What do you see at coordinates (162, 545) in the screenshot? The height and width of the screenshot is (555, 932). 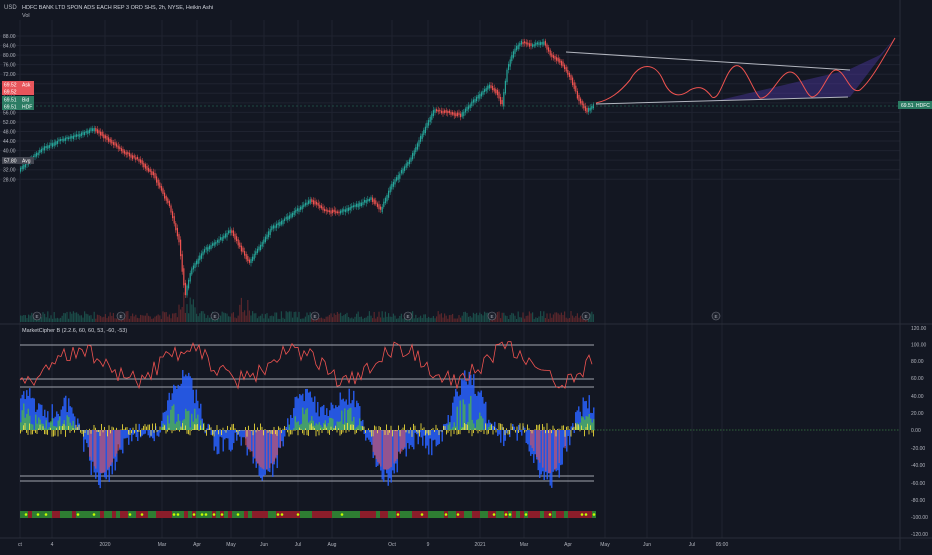 I see `time-tick-label: Mar` at bounding box center [162, 545].